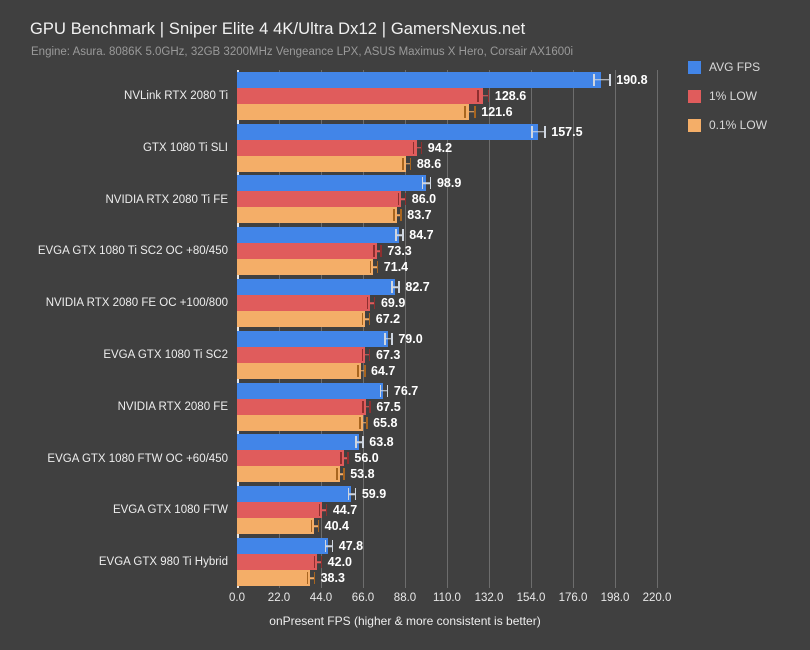 Image resolution: width=810 pixels, height=650 pixels. What do you see at coordinates (447, 147) in the screenshot?
I see `bar-row: 94.2` at bounding box center [447, 147].